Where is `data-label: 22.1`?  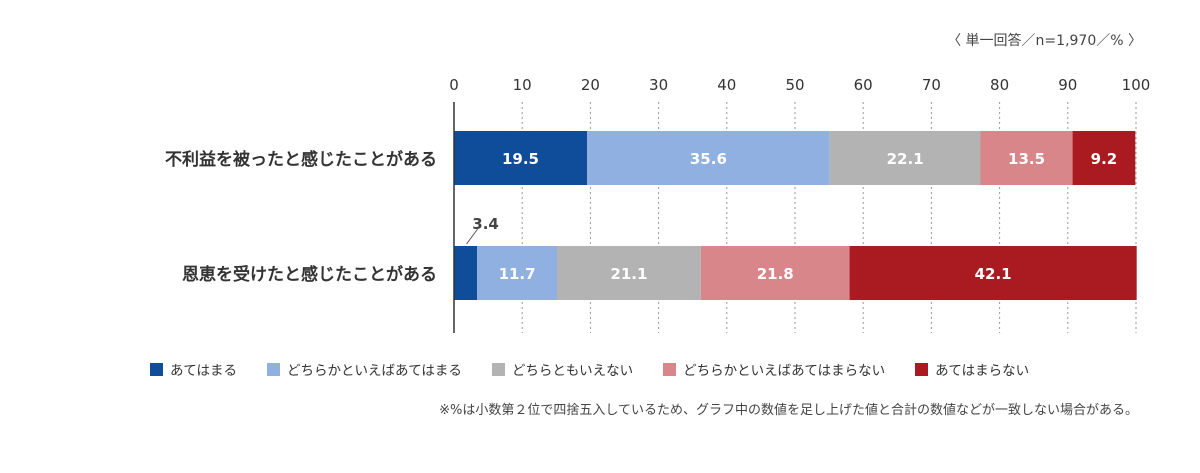
data-label: 22.1 is located at coordinates (905, 159).